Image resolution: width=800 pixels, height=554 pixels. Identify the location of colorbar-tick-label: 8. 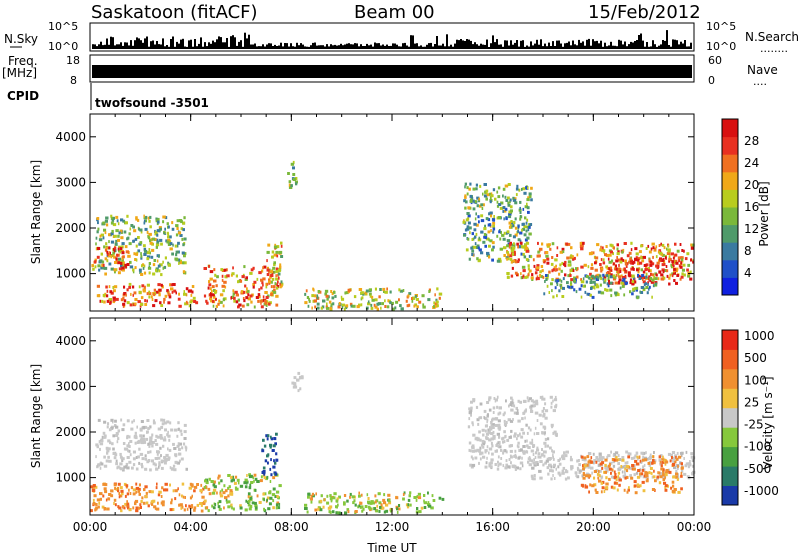
(748, 251).